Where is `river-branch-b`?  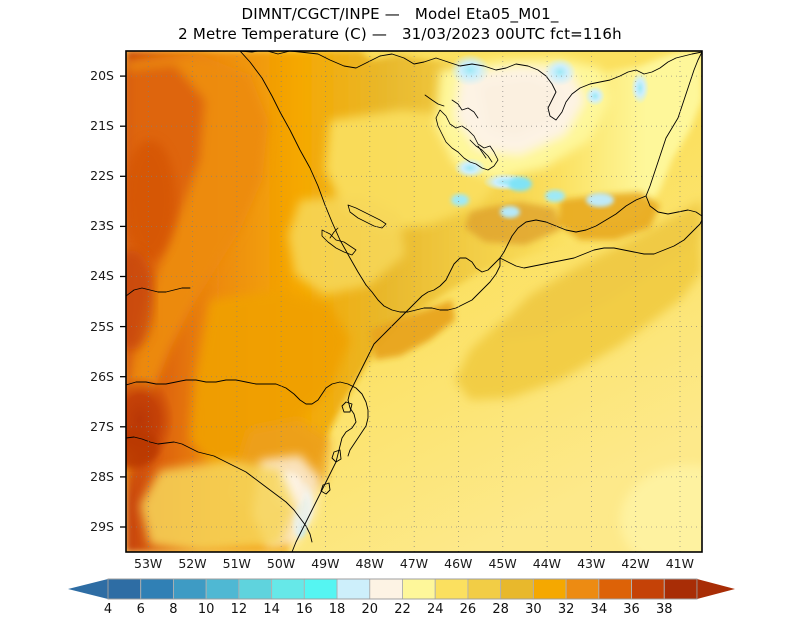 river-branch-b is located at coordinates (481, 151).